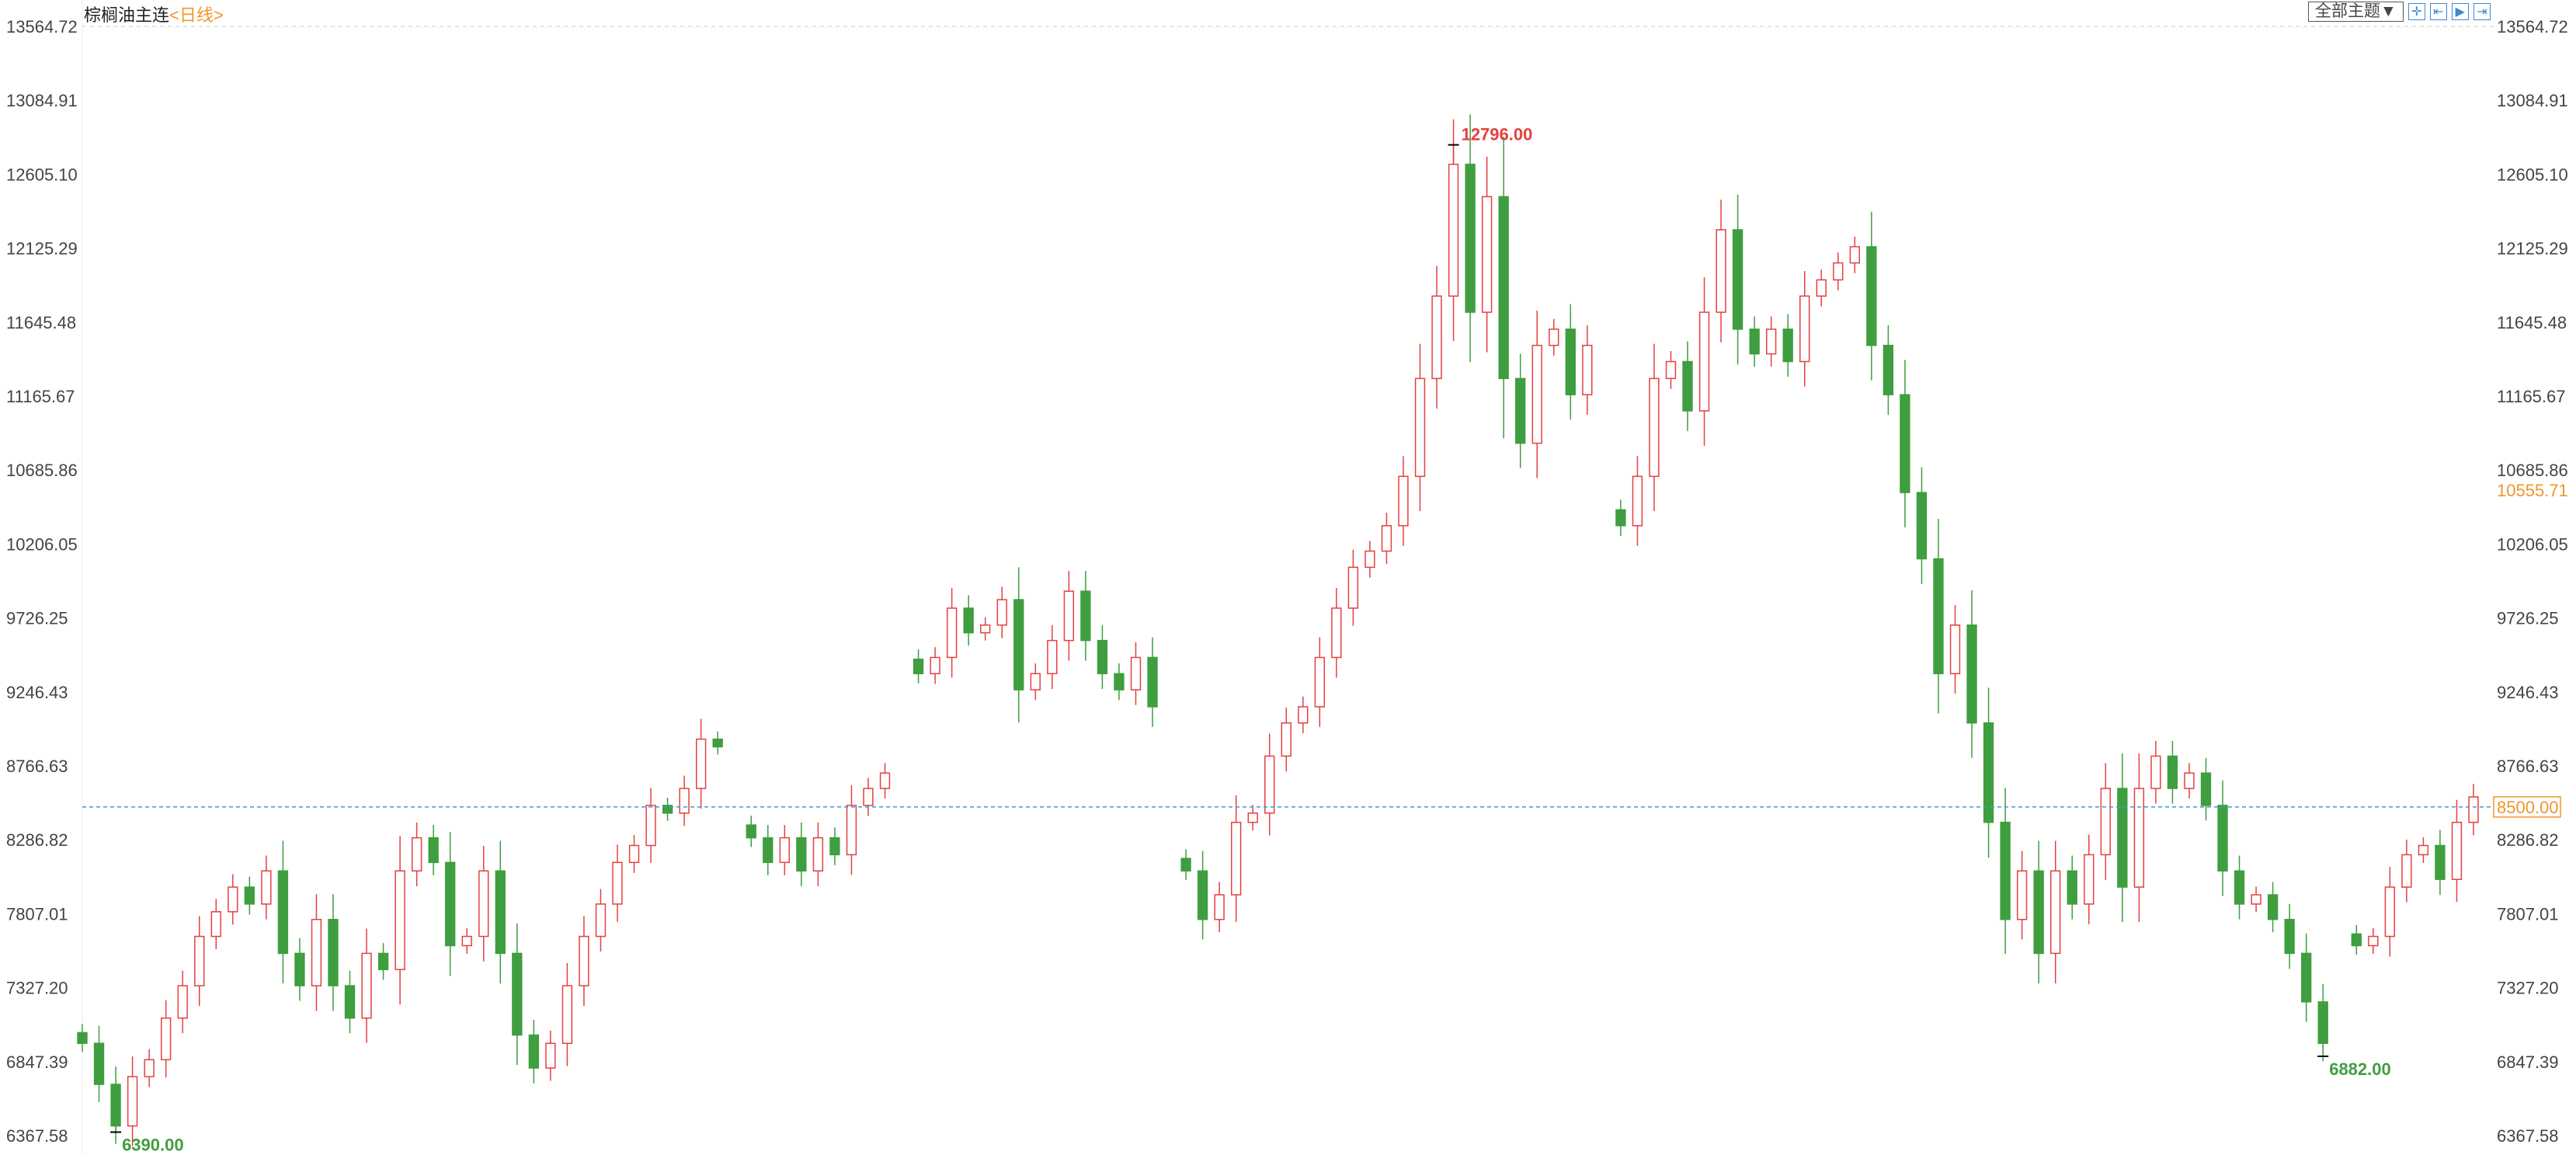 The width and height of the screenshot is (2576, 1155). I want to click on exit-icon: ⇥, so click(2482, 11).